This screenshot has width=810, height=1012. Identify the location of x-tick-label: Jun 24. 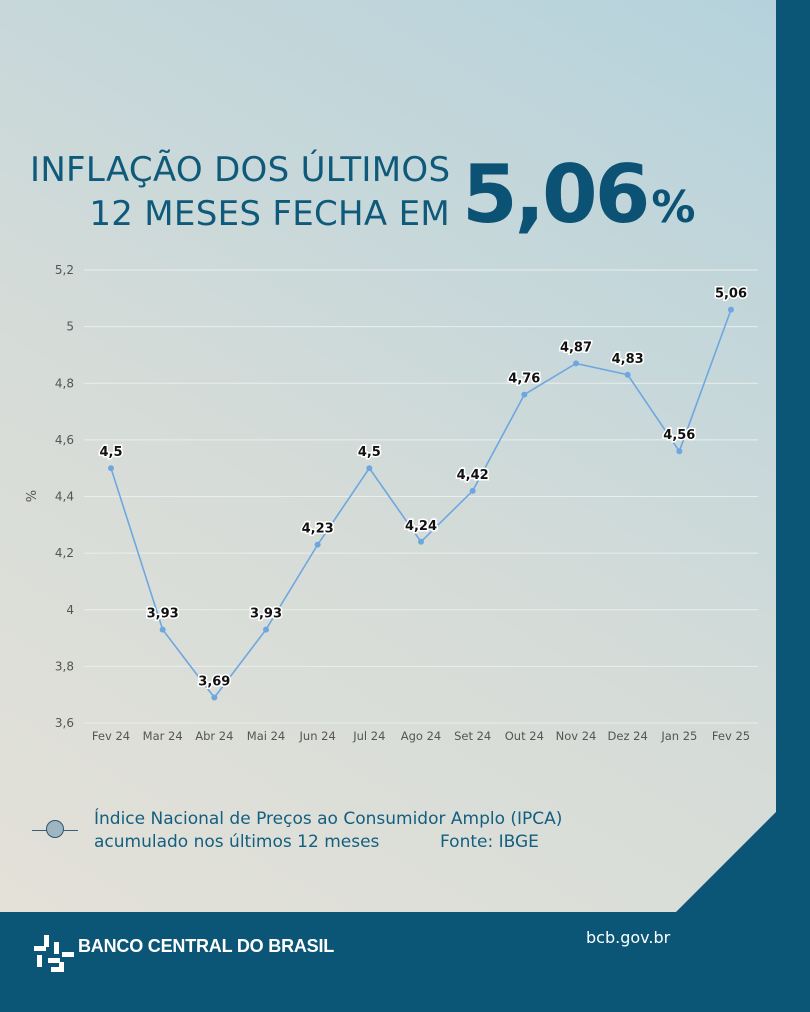
(317, 736).